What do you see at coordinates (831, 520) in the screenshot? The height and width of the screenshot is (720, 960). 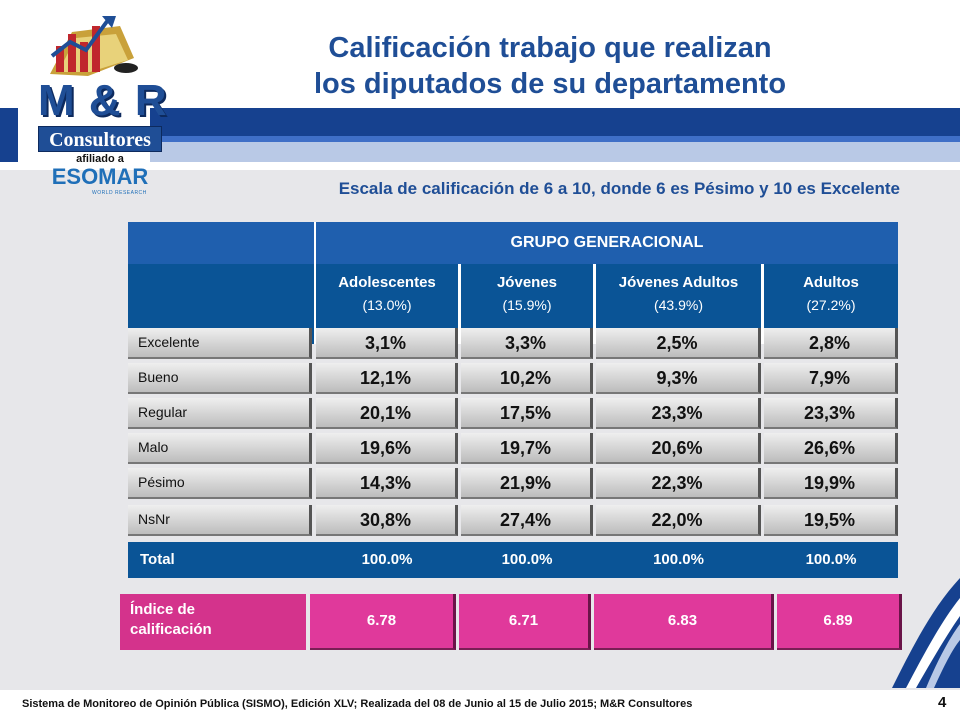 I see `table-cell: 19,5%` at bounding box center [831, 520].